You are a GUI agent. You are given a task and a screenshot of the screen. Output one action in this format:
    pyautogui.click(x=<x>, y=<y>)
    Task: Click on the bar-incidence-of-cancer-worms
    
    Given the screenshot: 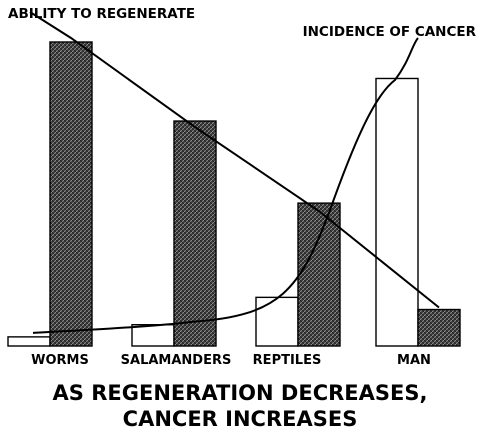 What is the action you would take?
    pyautogui.click(x=29, y=341)
    